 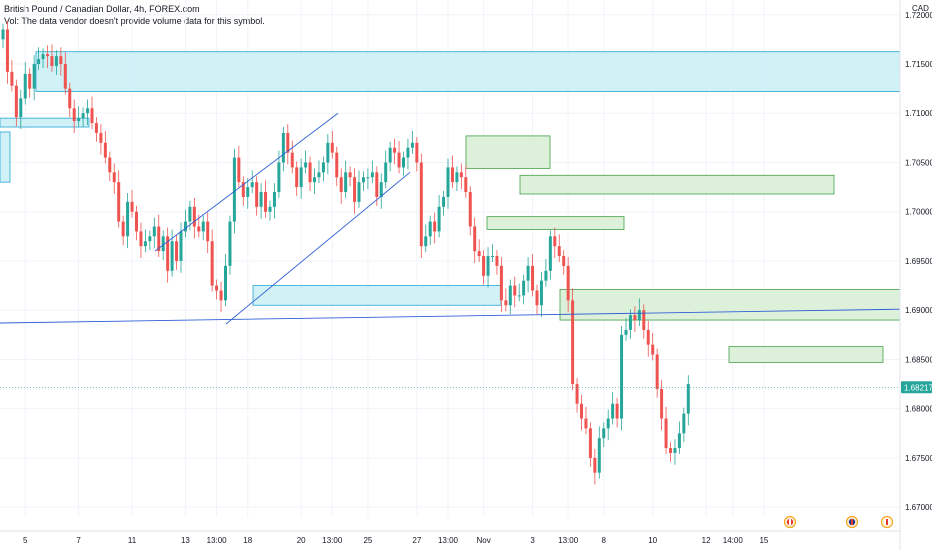 I want to click on economic-events, so click(x=838, y=522).